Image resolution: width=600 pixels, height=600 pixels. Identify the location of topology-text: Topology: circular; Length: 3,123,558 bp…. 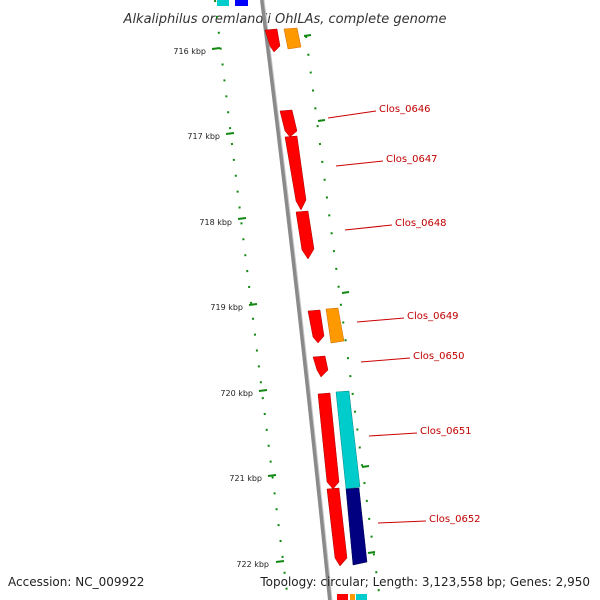
(424, 582).